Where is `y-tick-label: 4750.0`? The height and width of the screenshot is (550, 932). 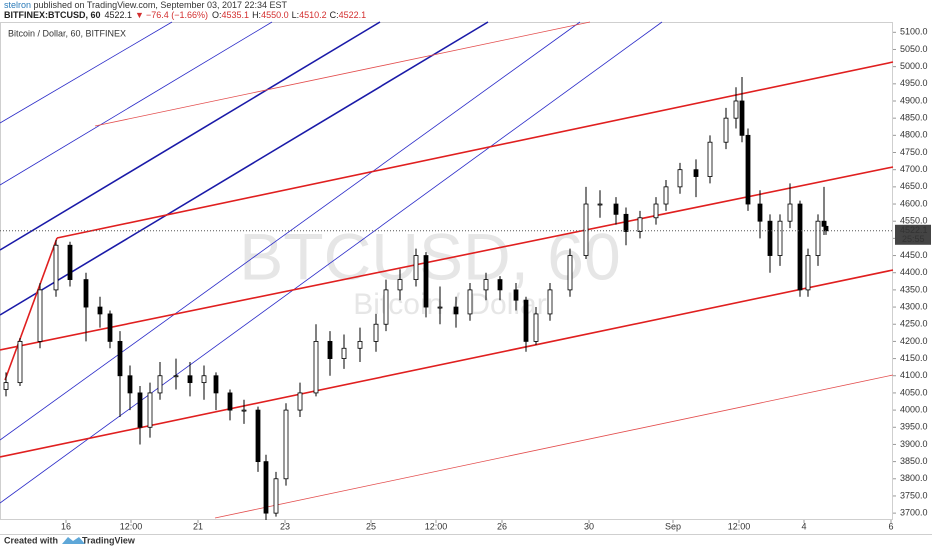
y-tick-label: 4750.0 is located at coordinates (914, 152).